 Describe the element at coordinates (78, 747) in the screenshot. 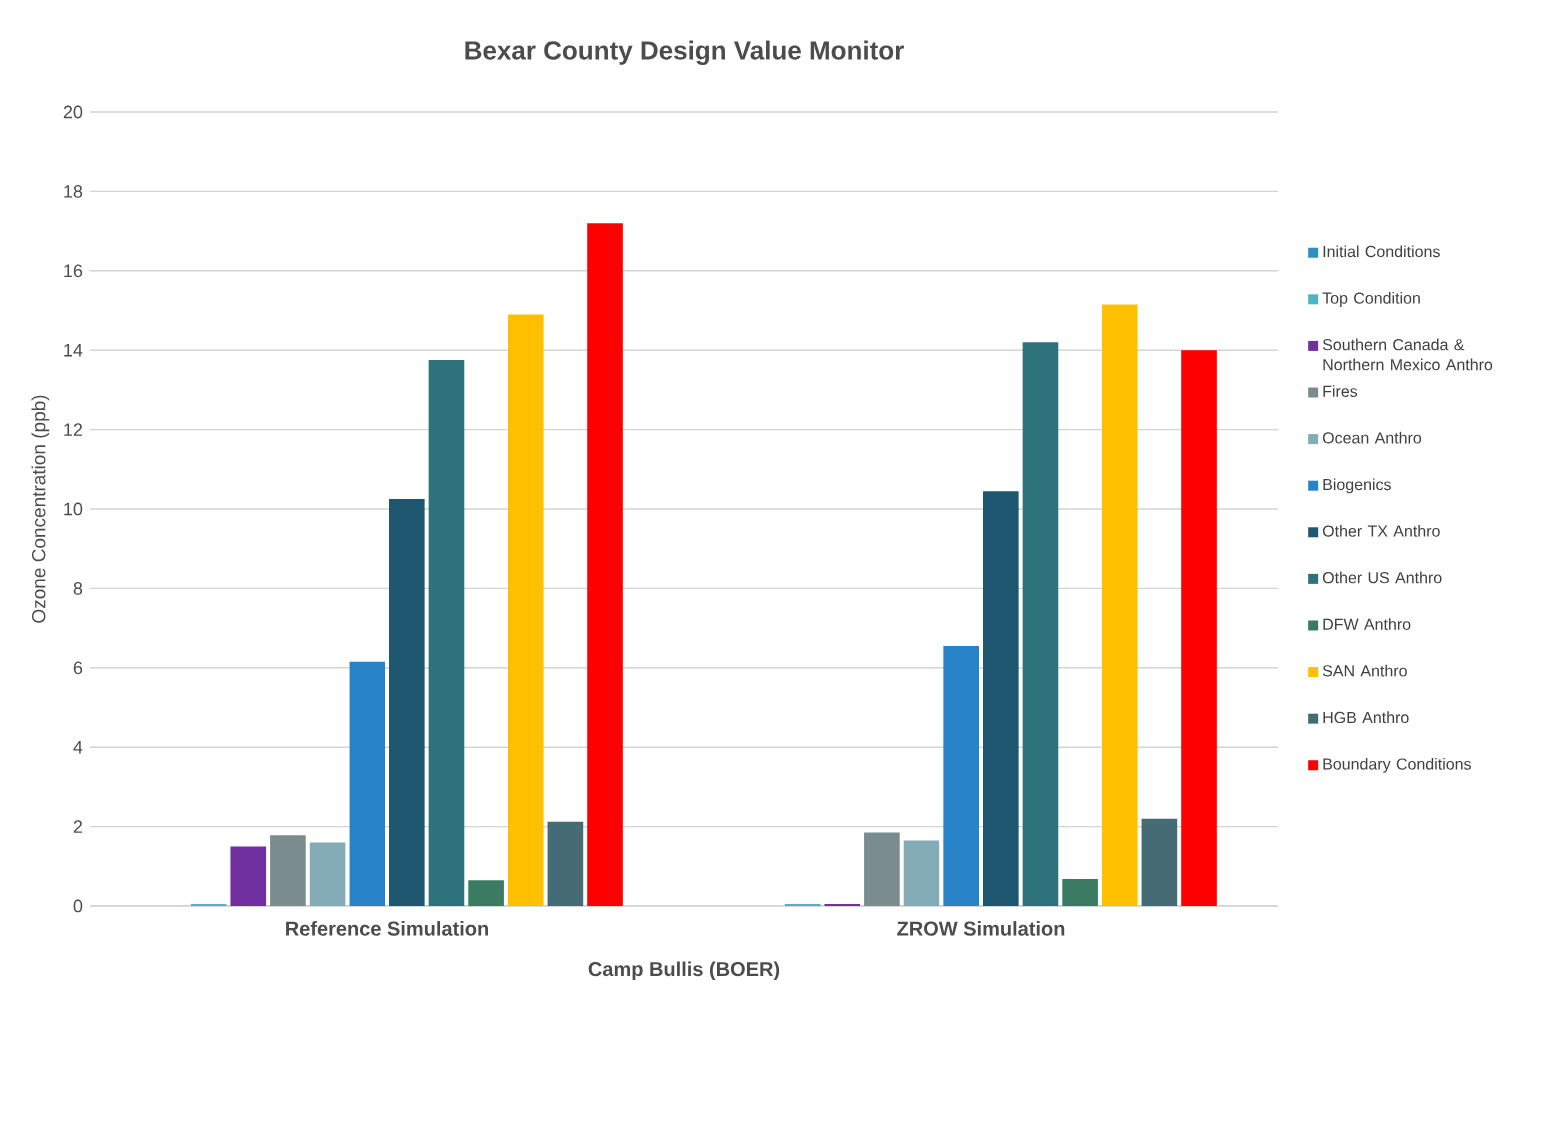

I see `y-tick-label: 4` at that location.